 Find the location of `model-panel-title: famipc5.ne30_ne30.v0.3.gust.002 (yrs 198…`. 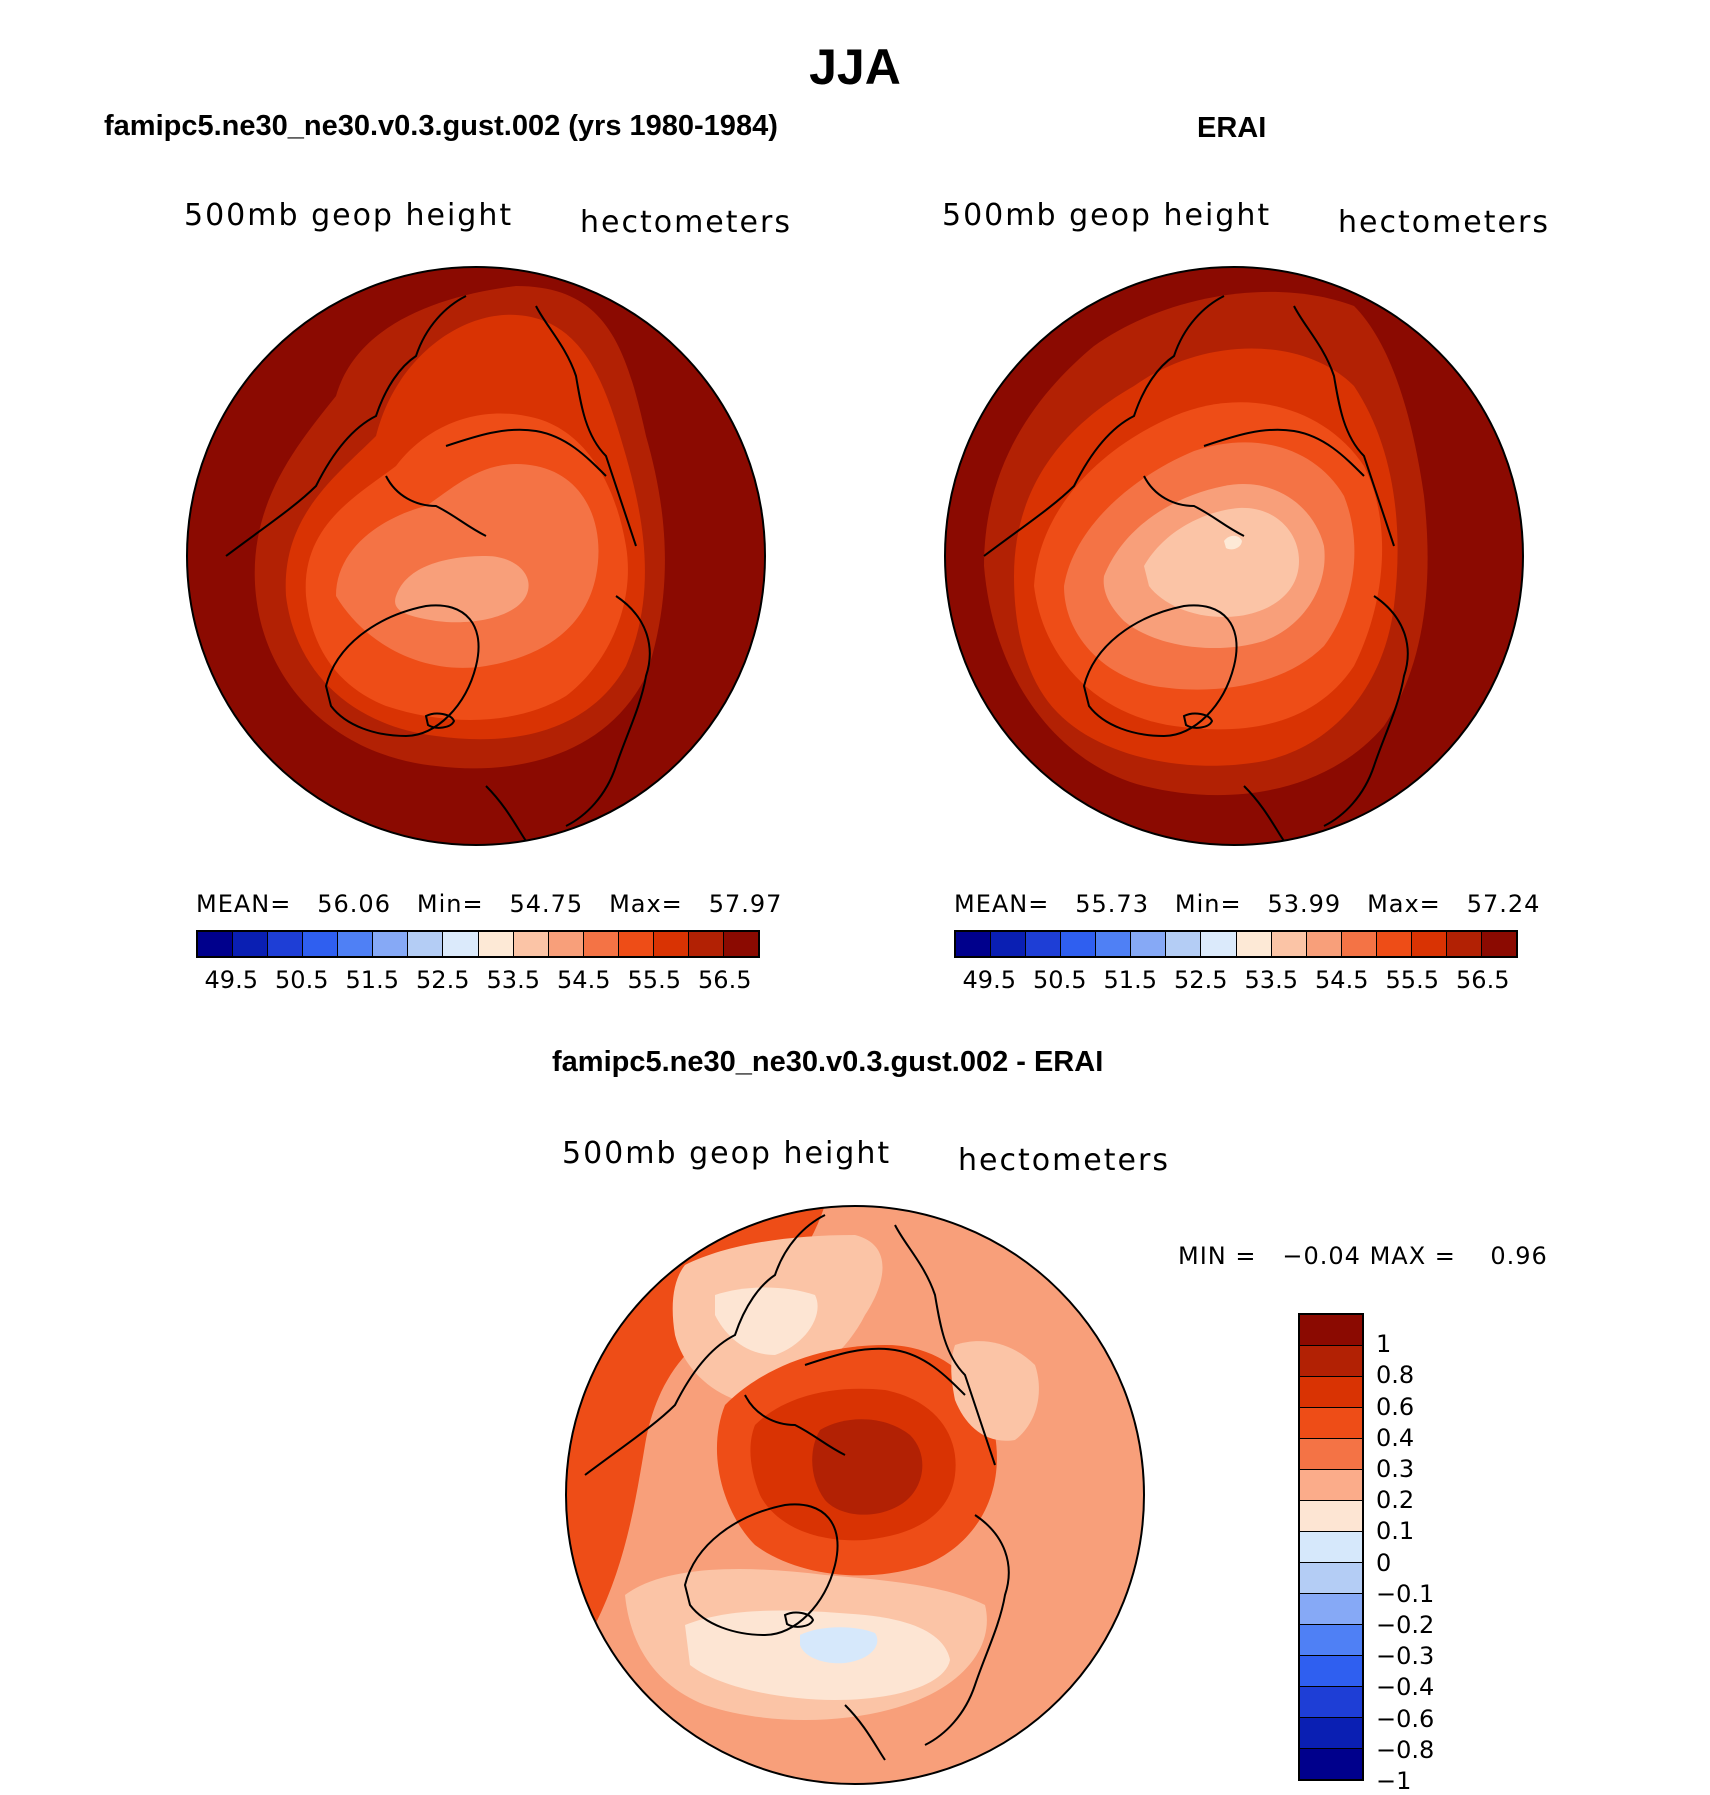

model-panel-title: famipc5.ne30_ne30.v0.3.gust.002 (yrs 198… is located at coordinates (441, 126).